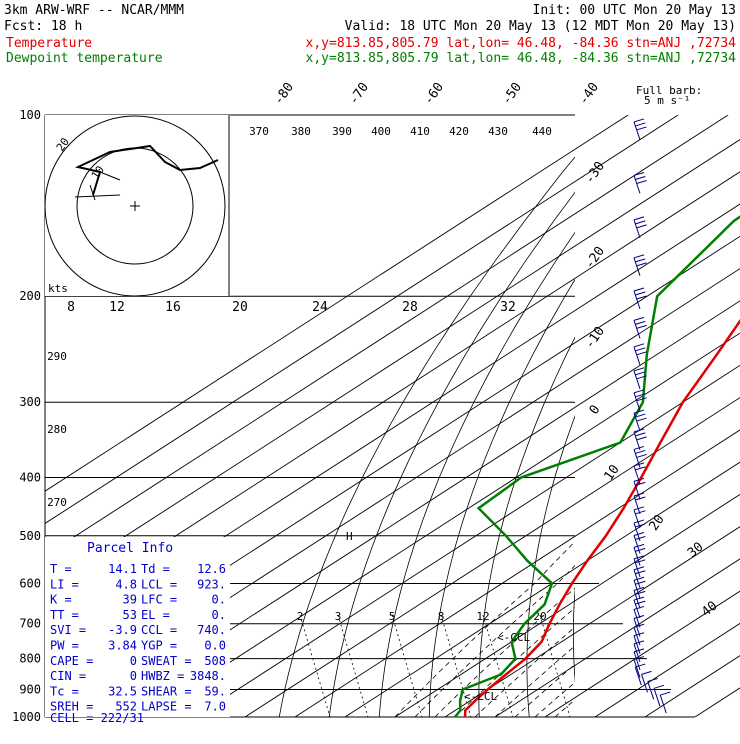  I want to click on mixing-ratio-label: 8, so click(441, 616).